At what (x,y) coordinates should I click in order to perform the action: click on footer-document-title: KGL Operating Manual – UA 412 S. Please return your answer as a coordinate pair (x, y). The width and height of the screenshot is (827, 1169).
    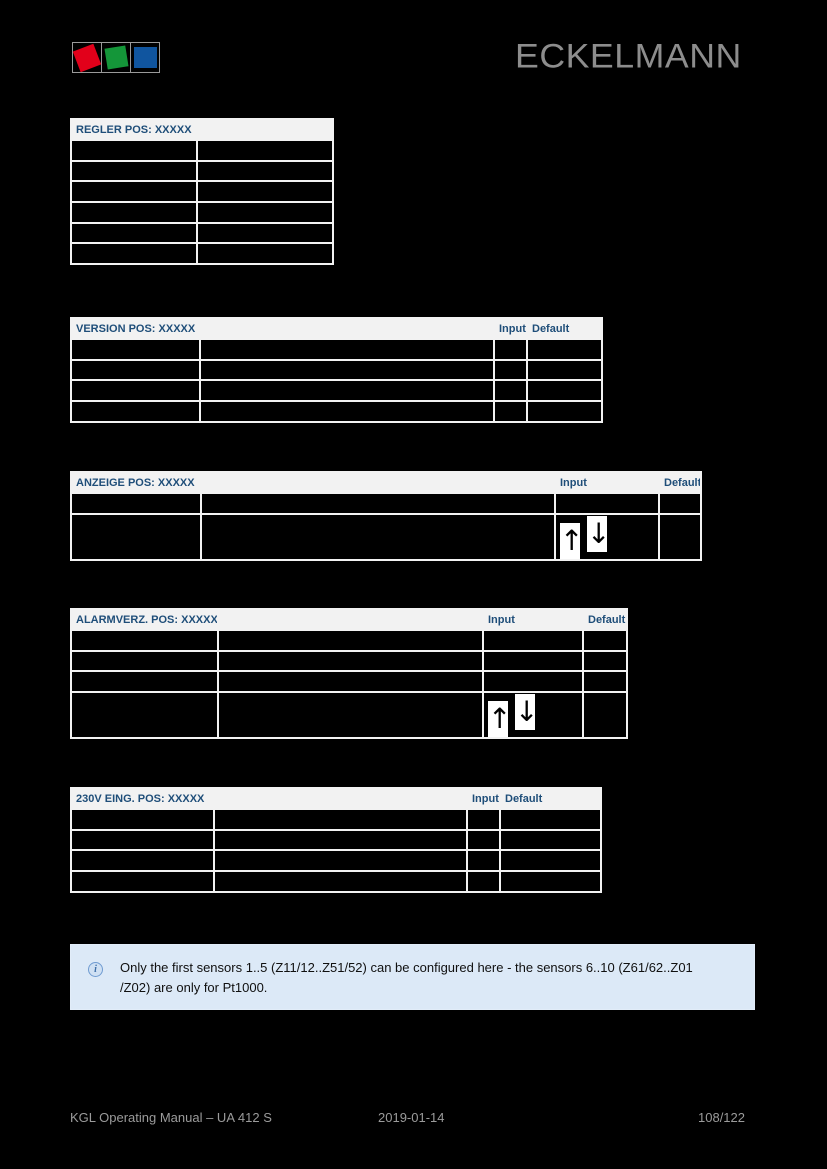
    Looking at the image, I should click on (171, 1117).